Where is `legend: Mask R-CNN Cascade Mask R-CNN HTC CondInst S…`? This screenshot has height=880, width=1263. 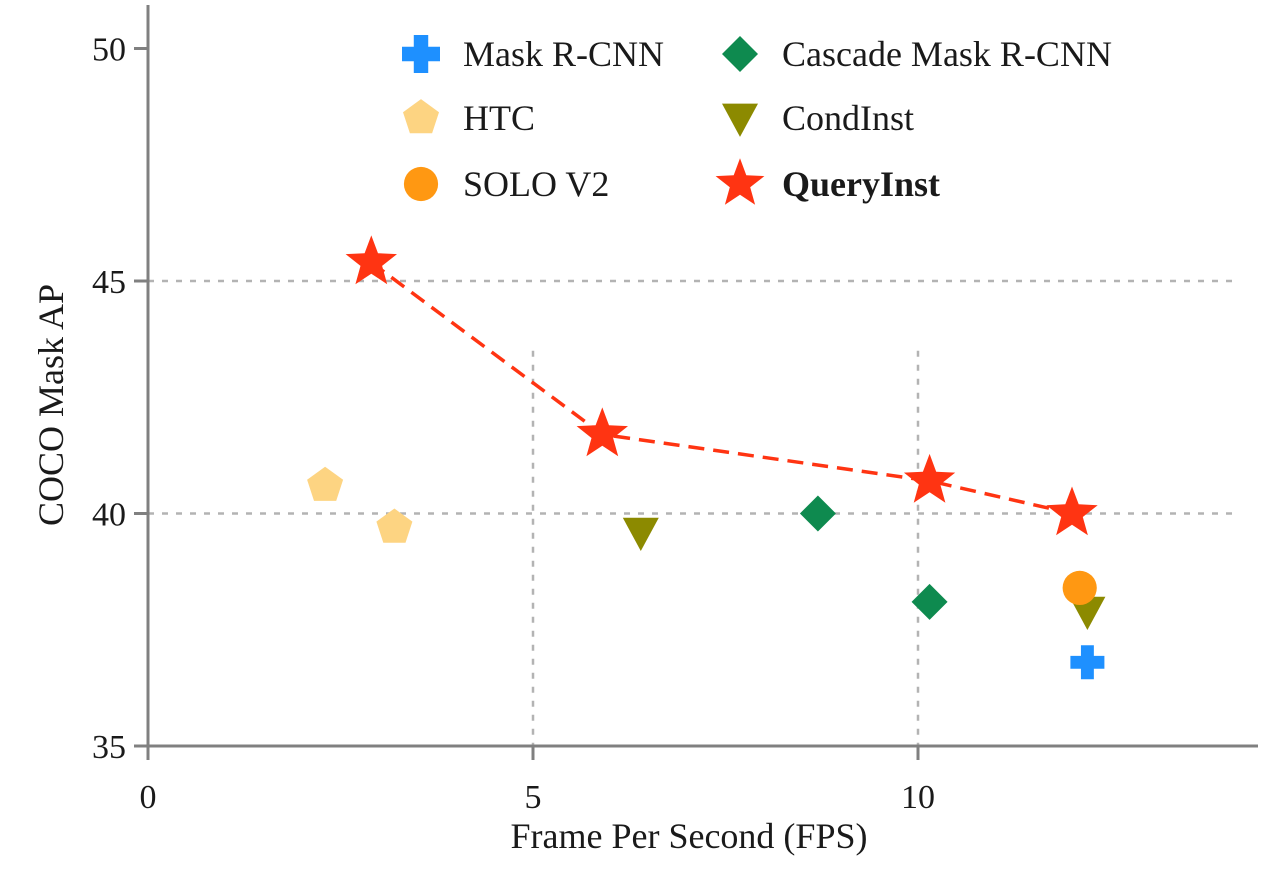
legend: Mask R-CNN Cascade Mask R-CNN HTC CondInst S… is located at coordinates (757, 119).